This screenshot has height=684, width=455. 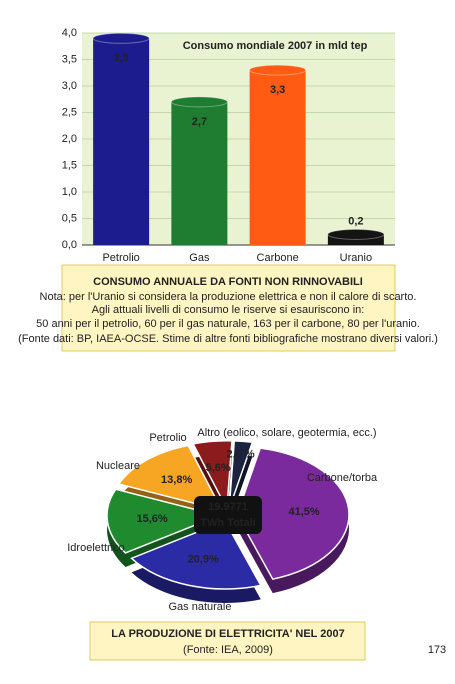 I want to click on caption-title: LA PRODUZIONE DI ELETTRICITA' NEL 2007, so click(x=227, y=634).